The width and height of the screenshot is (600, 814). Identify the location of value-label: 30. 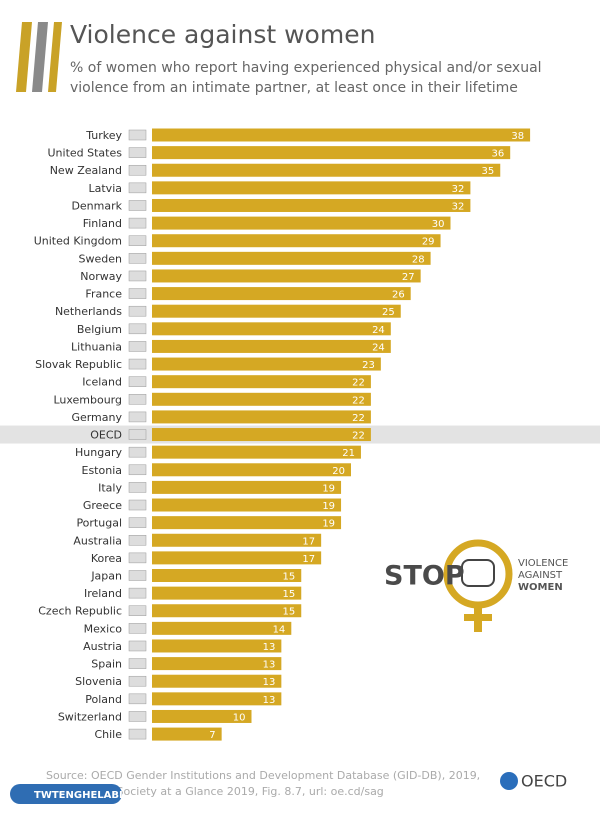
(438, 224).